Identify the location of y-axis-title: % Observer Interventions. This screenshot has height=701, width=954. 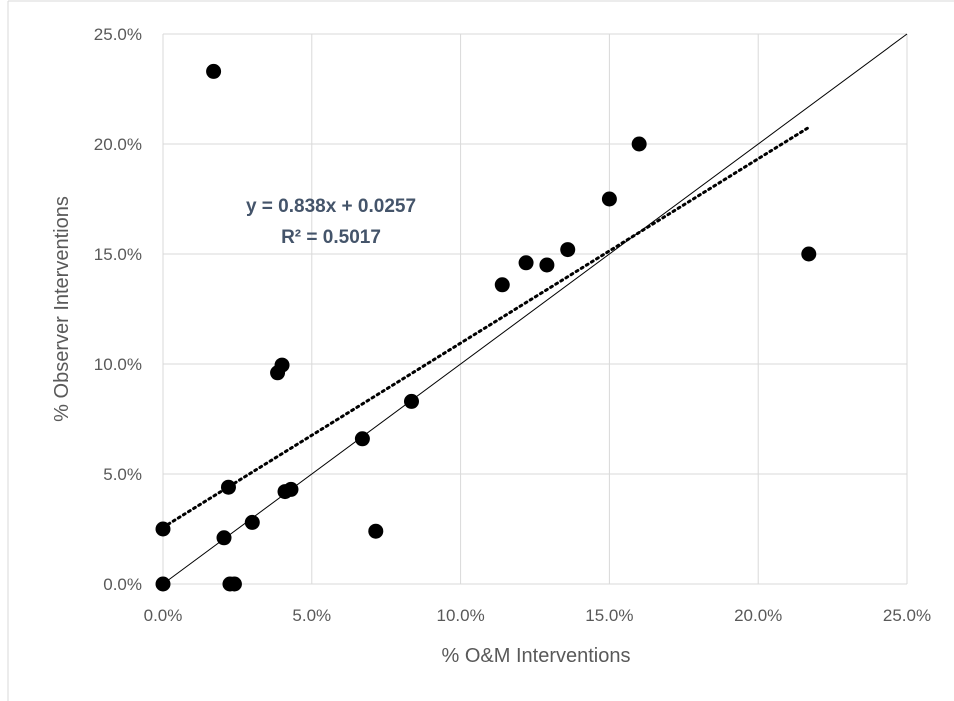
(62, 309).